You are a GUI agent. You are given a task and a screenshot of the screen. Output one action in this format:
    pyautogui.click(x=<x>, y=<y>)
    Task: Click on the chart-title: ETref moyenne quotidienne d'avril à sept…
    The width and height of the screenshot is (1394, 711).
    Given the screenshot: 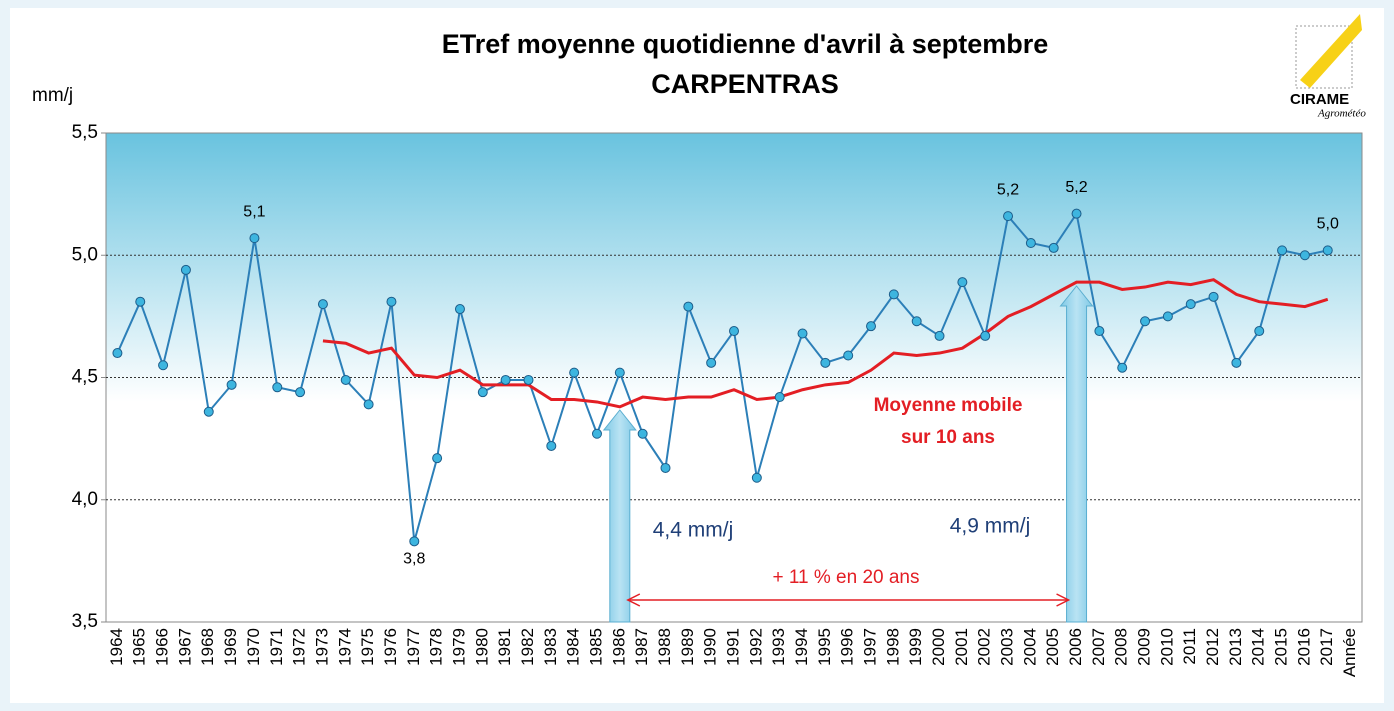 What is the action you would take?
    pyautogui.click(x=745, y=44)
    